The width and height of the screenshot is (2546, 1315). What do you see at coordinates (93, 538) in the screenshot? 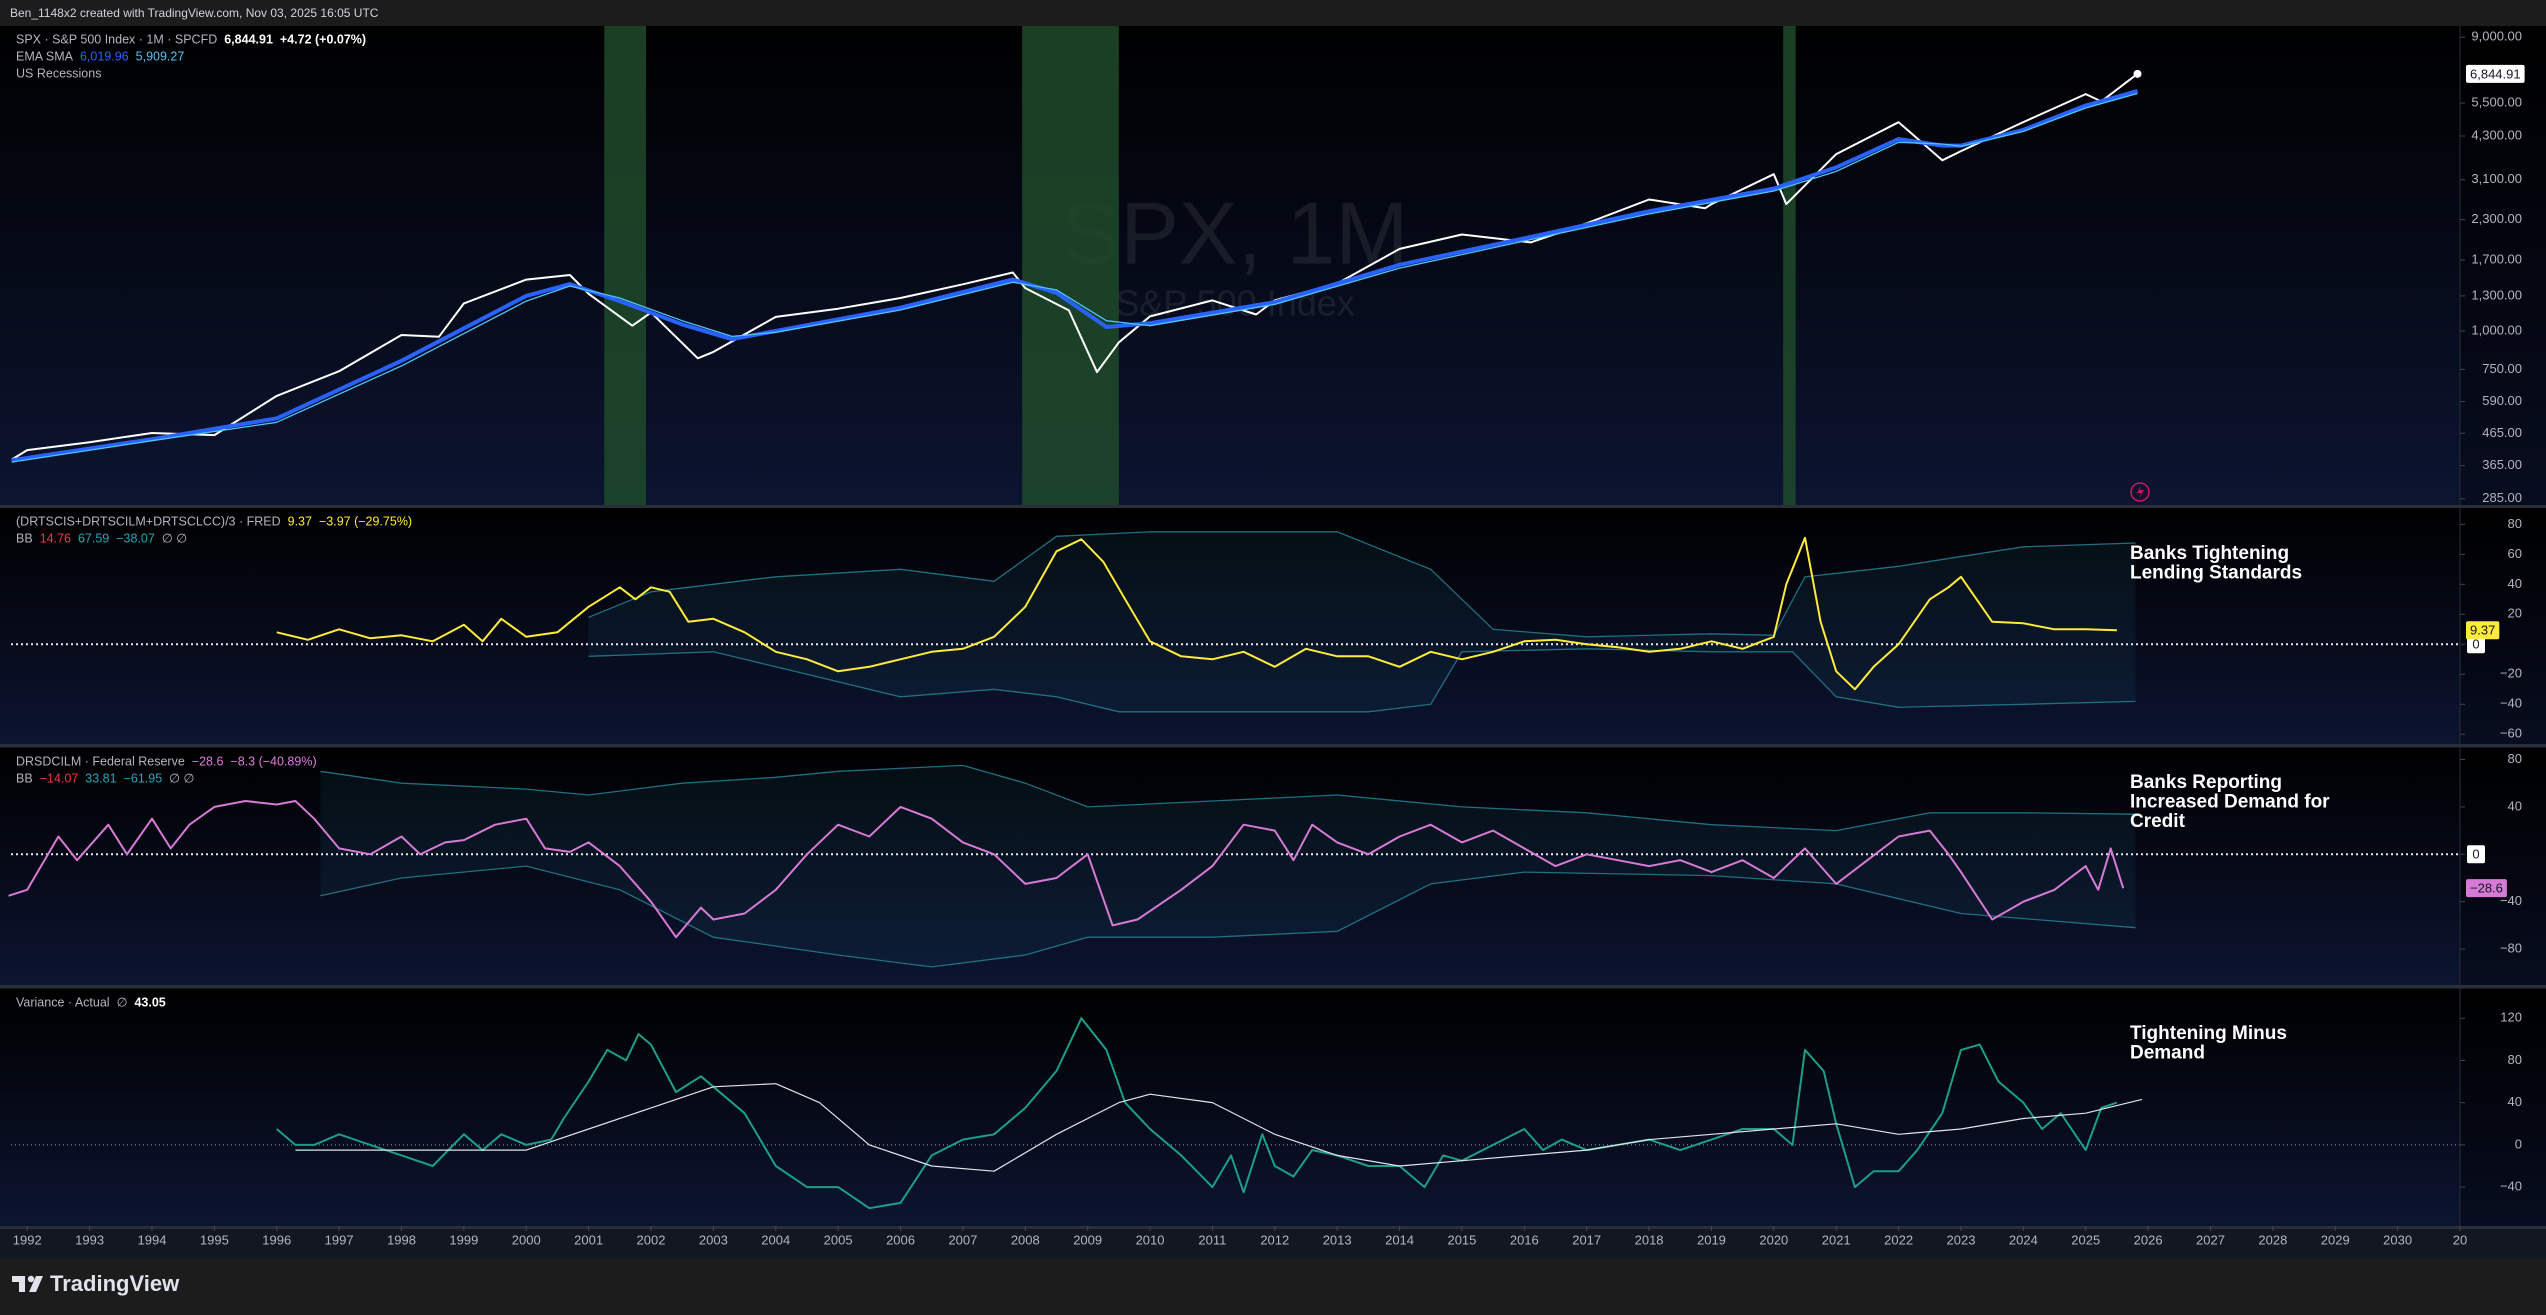
I see `legend-text: 67.59` at bounding box center [93, 538].